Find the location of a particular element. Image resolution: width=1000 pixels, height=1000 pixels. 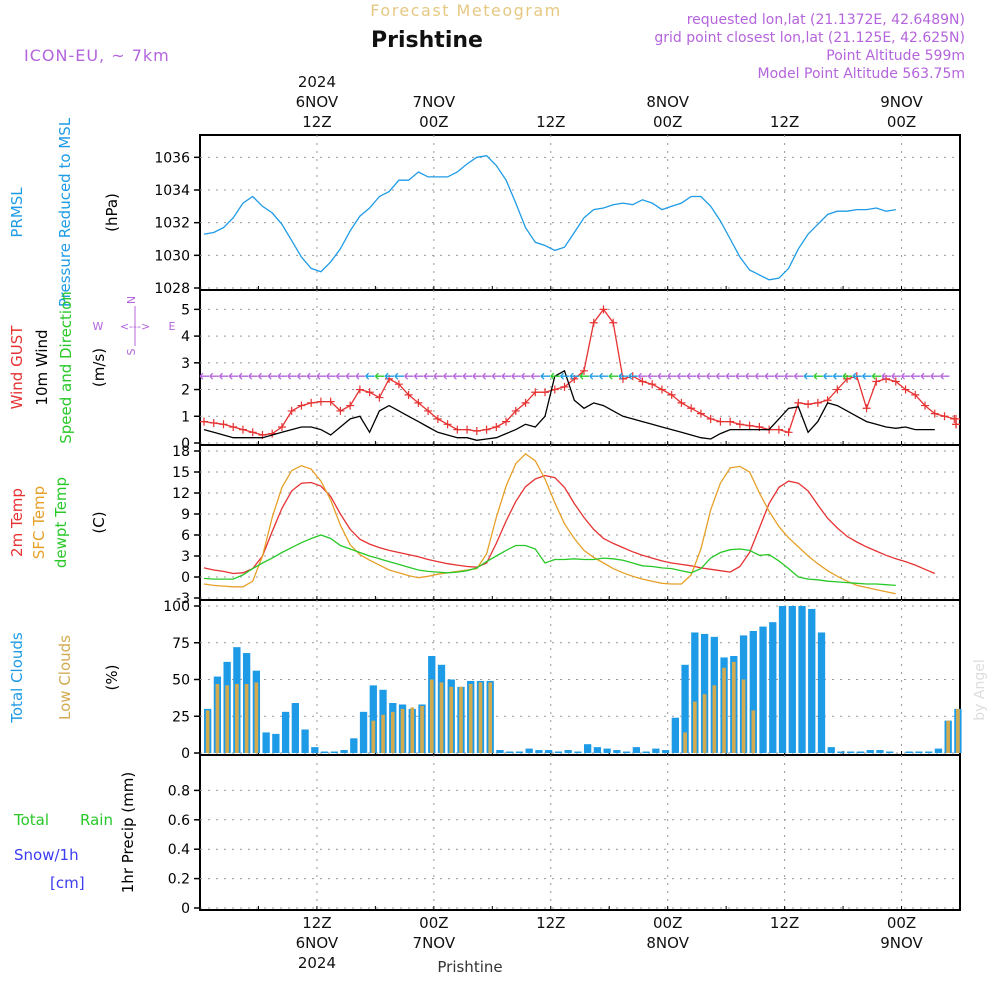

label-precip-unit: 1hr Precip (mm) is located at coordinates (128, 832).